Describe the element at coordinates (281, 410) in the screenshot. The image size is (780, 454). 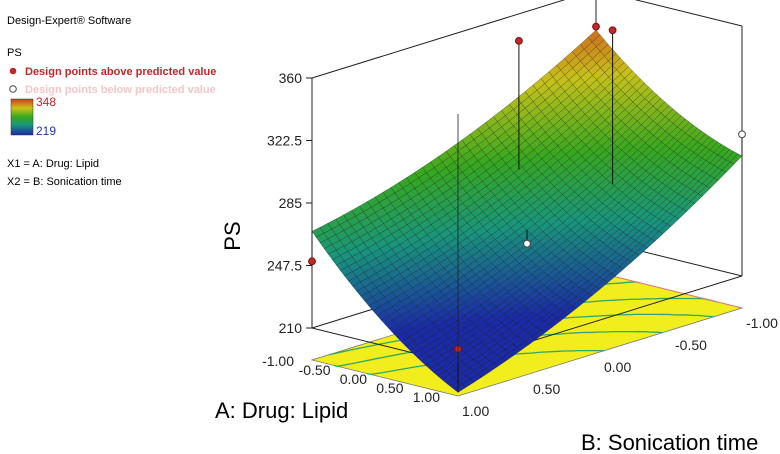
I see `a-axis-title: A: Drug: Lipid` at that location.